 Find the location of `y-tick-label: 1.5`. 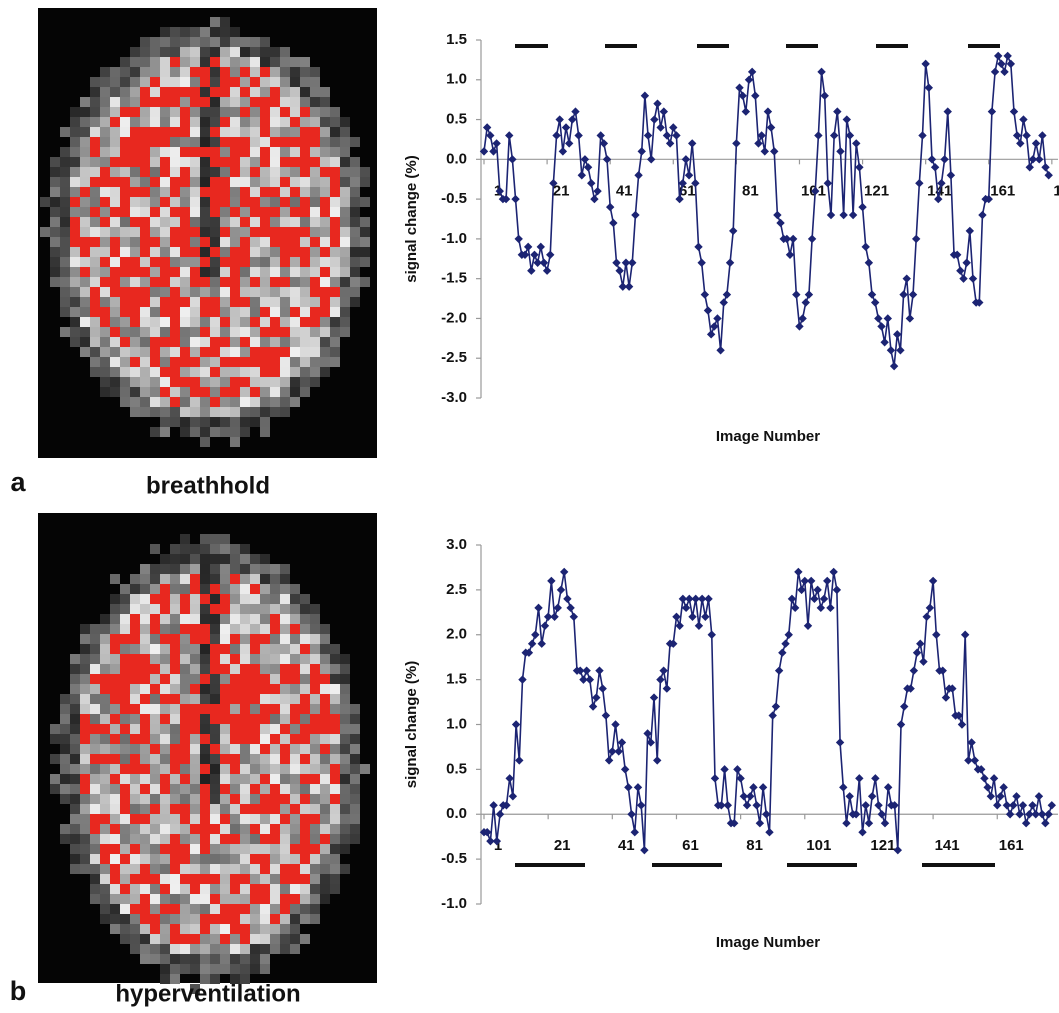

y-tick-label: 1.5 is located at coordinates (456, 679).